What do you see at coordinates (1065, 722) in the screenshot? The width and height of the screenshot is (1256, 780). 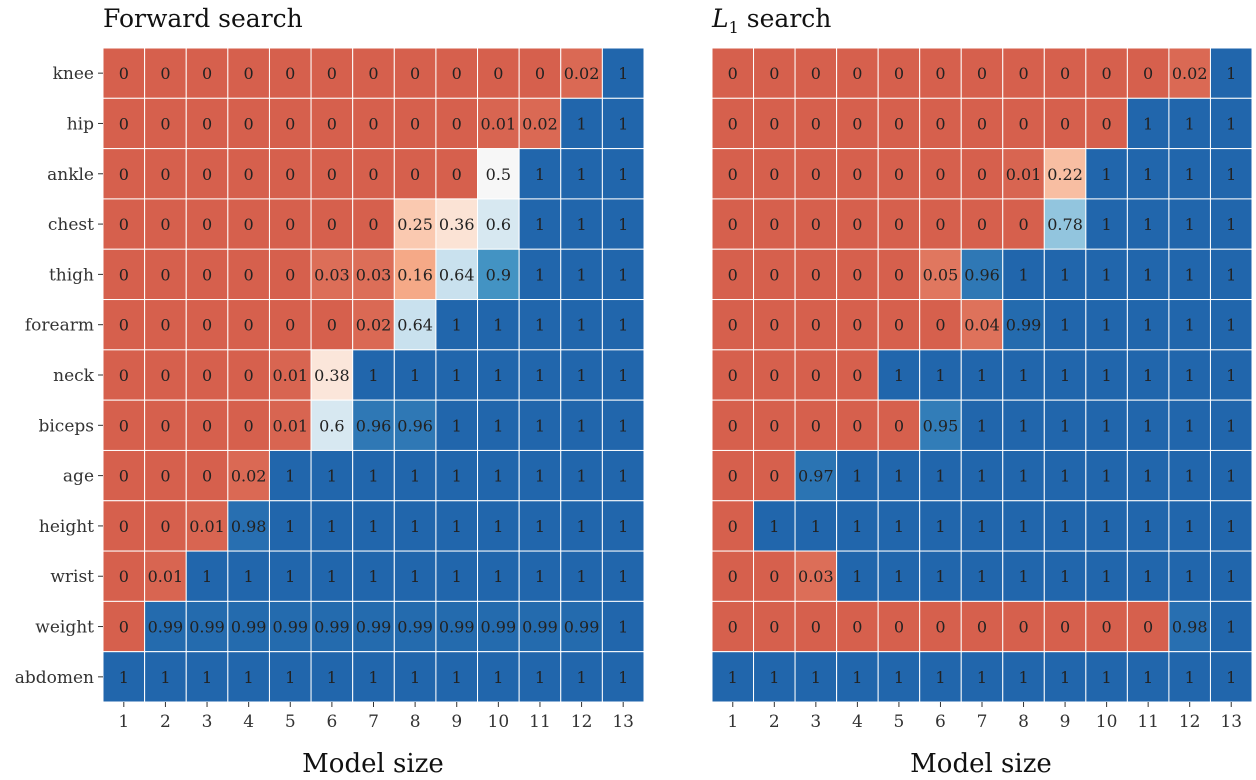 I see `column-label: 9` at bounding box center [1065, 722].